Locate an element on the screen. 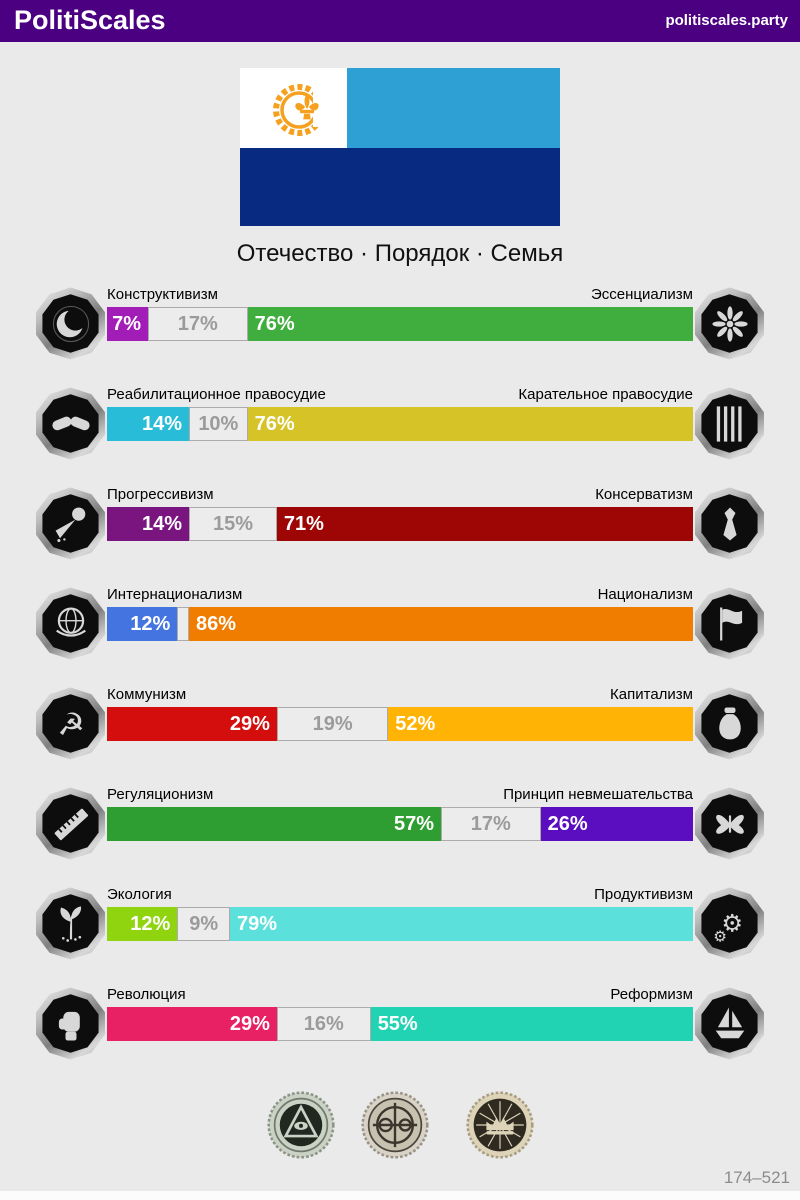 This screenshot has height=1200, width=800. axis-bar: 7% 17% 76% is located at coordinates (400, 324).